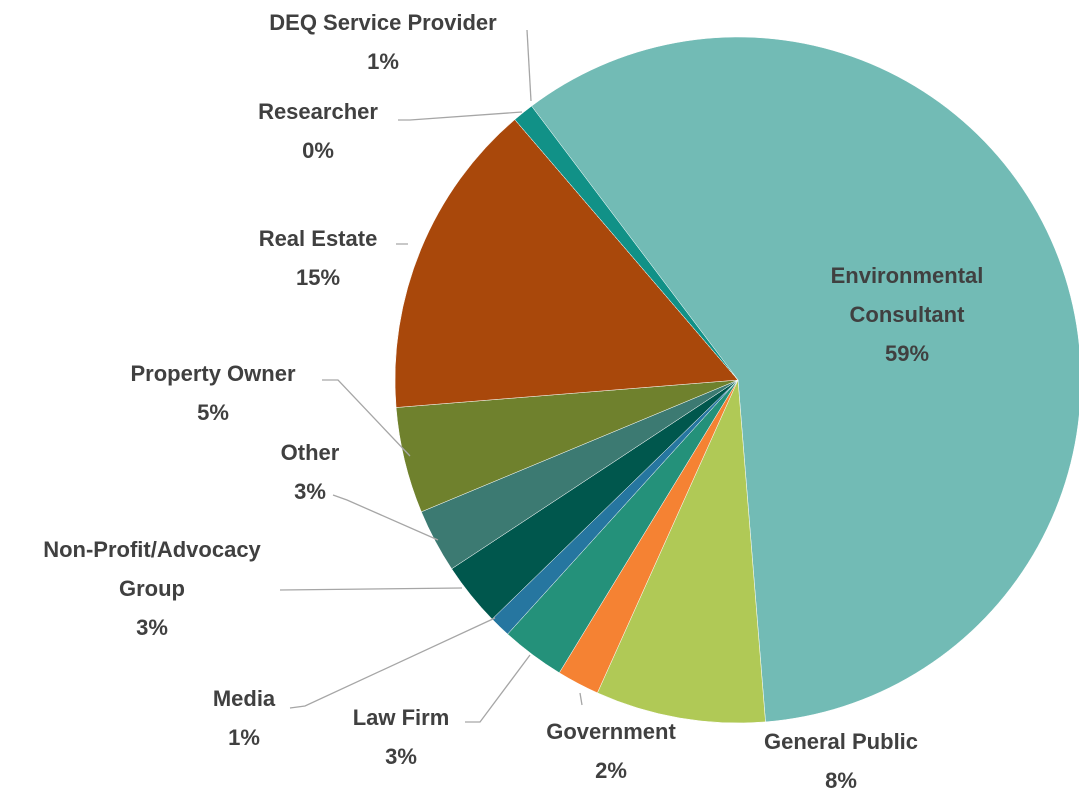  What do you see at coordinates (213, 373) in the screenshot?
I see `category-name: Property Owner` at bounding box center [213, 373].